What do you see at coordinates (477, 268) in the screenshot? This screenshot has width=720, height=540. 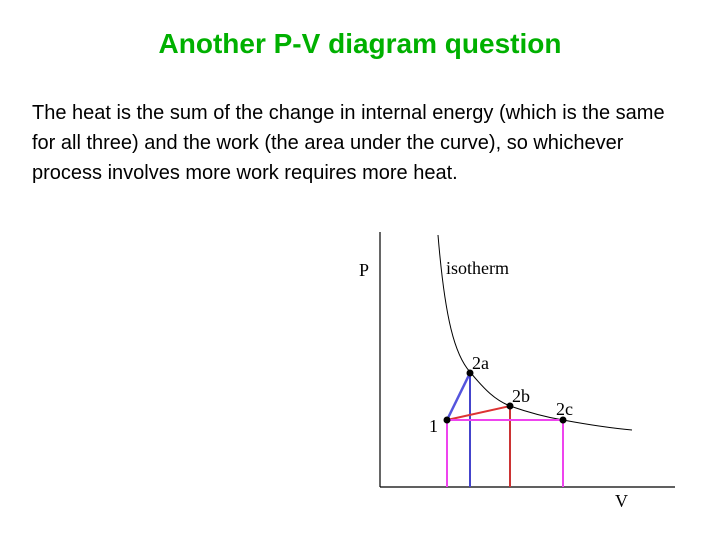 I see `curve-label: isotherm` at bounding box center [477, 268].